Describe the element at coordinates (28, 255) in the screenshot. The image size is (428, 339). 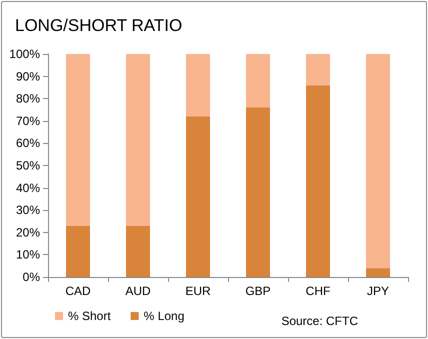
I see `y-tick-label: 10%` at that location.